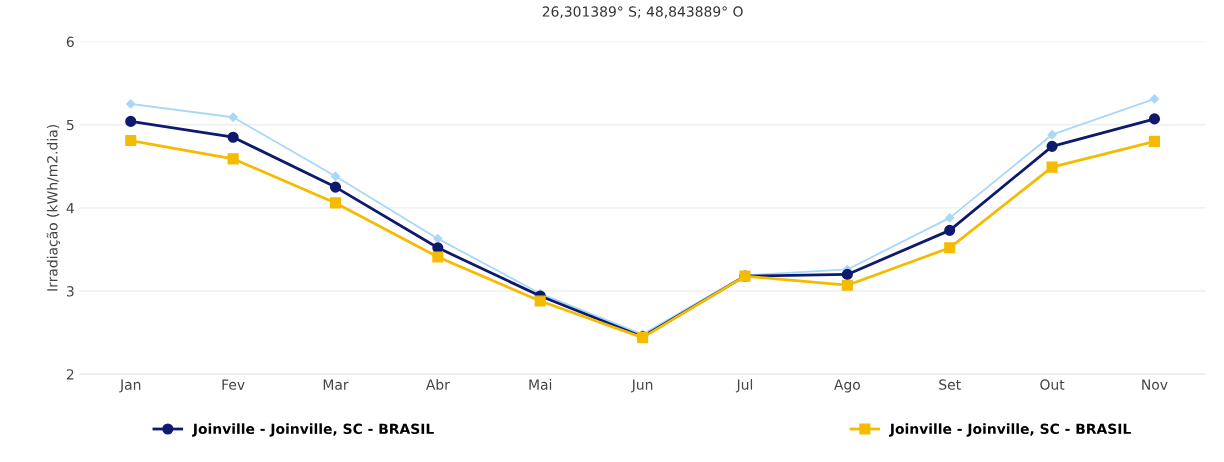  What do you see at coordinates (847, 386) in the screenshot?
I see `x-tick-label: Ago` at bounding box center [847, 386].